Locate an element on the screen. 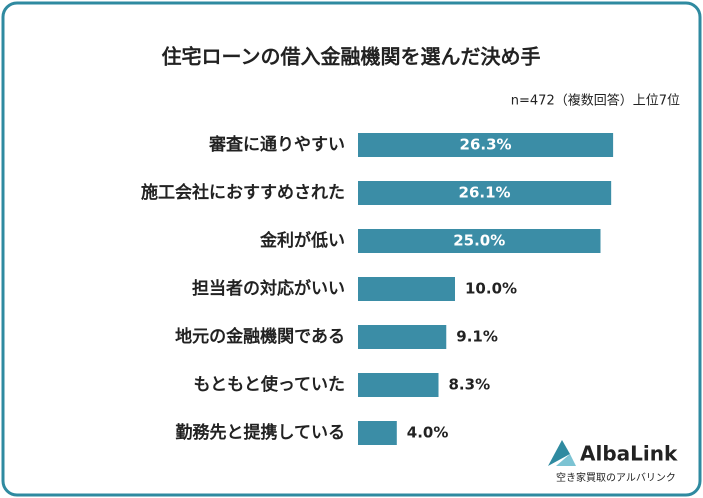 The height and width of the screenshot is (498, 703). logo-name: AlbaLink is located at coordinates (629, 454).